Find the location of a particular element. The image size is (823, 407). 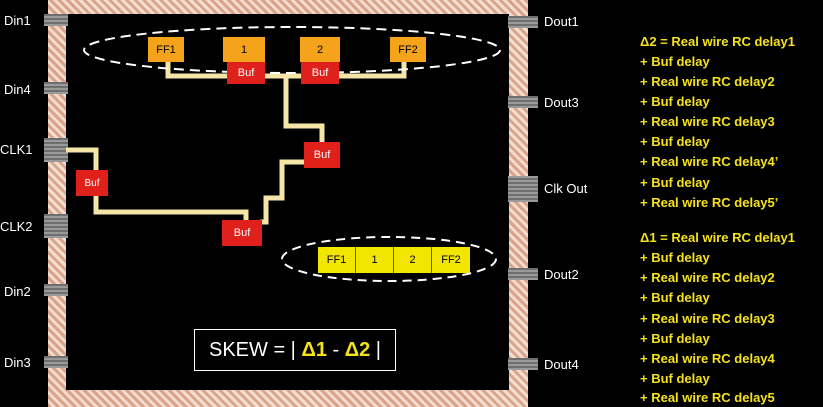

delta1-line: + Real wire RC delay3 is located at coordinates (707, 318).